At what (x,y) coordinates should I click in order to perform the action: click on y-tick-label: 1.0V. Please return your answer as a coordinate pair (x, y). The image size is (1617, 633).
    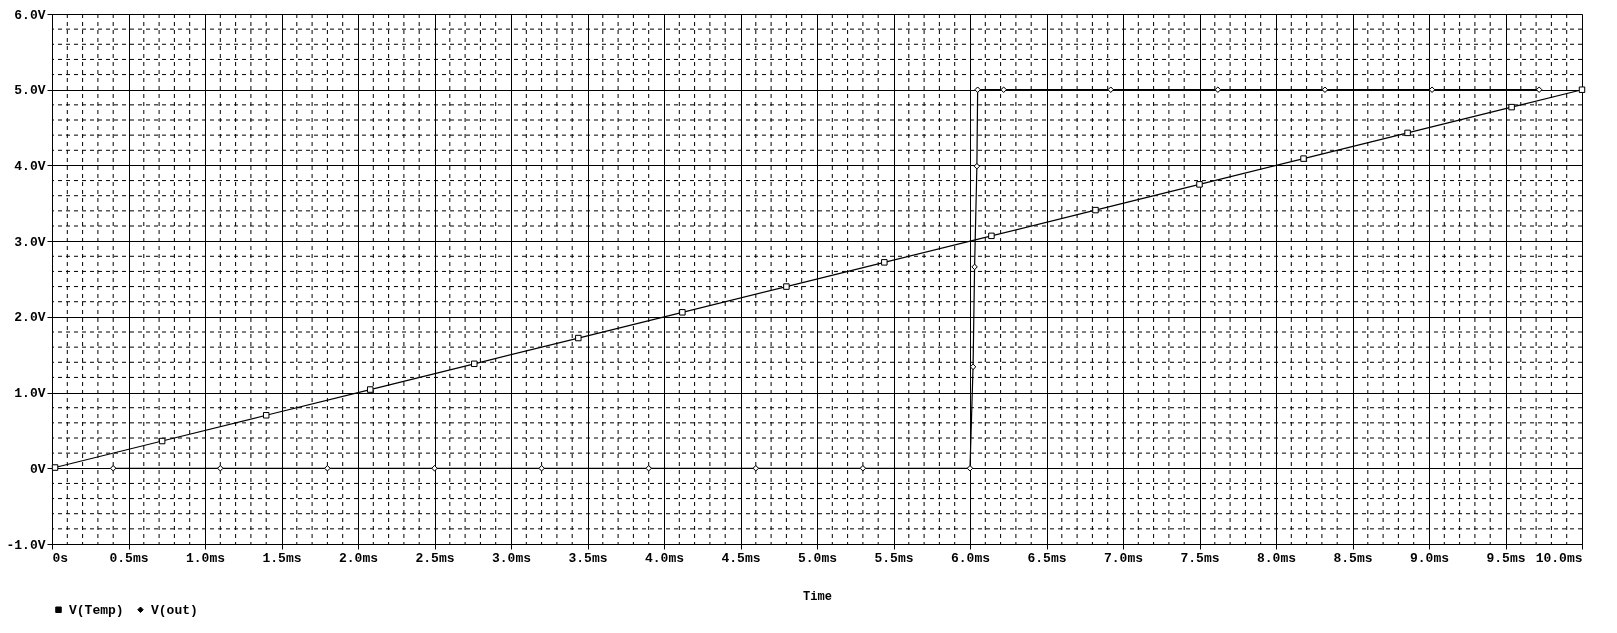
    Looking at the image, I should click on (30, 394).